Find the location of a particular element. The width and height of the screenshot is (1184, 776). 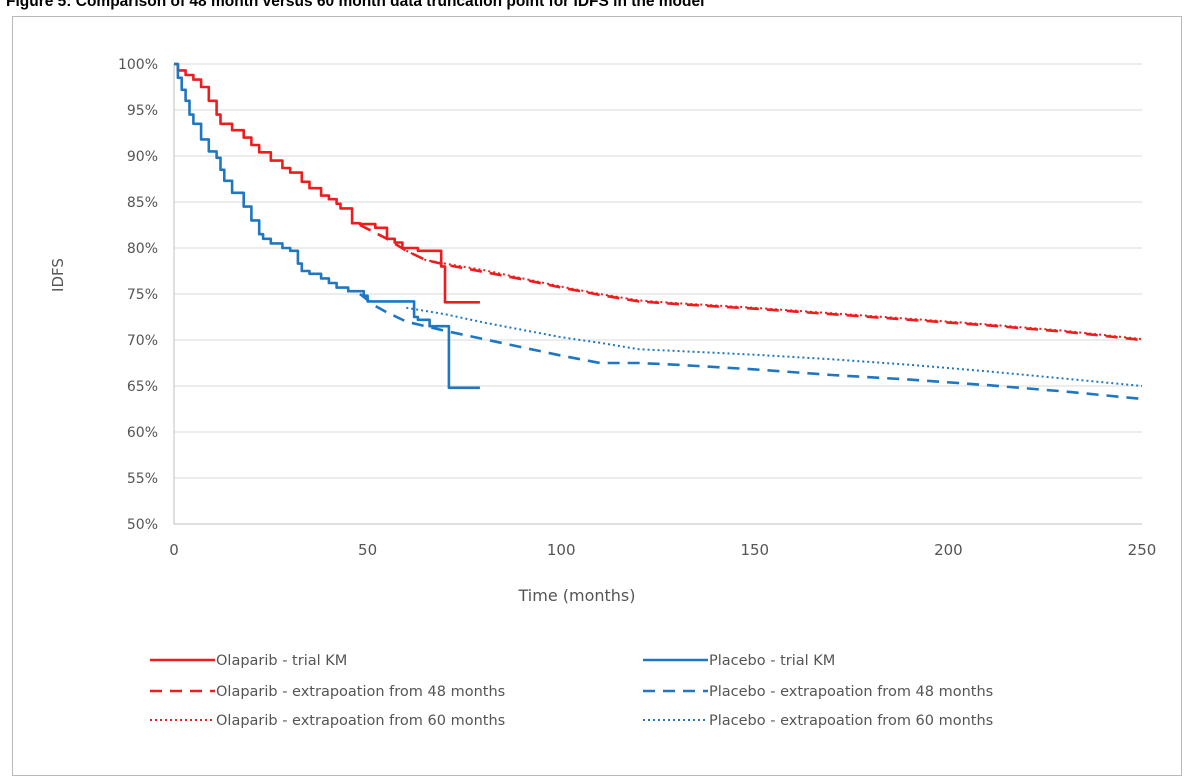

series-line-placebo-trial-km is located at coordinates (327, 226).